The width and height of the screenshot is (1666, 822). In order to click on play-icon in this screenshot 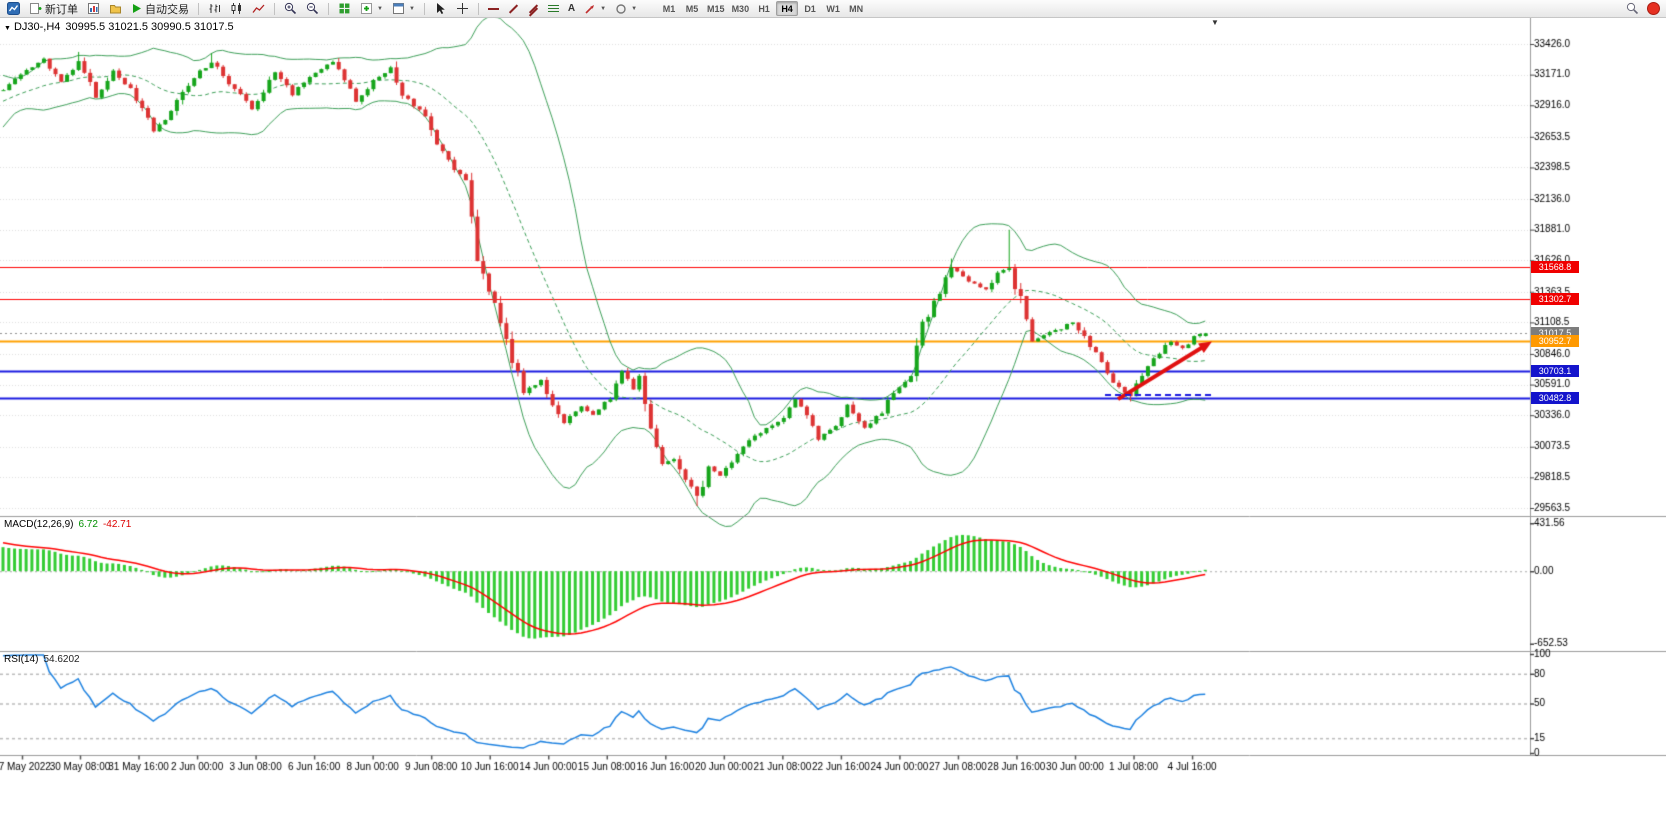, I will do `click(136, 8)`.